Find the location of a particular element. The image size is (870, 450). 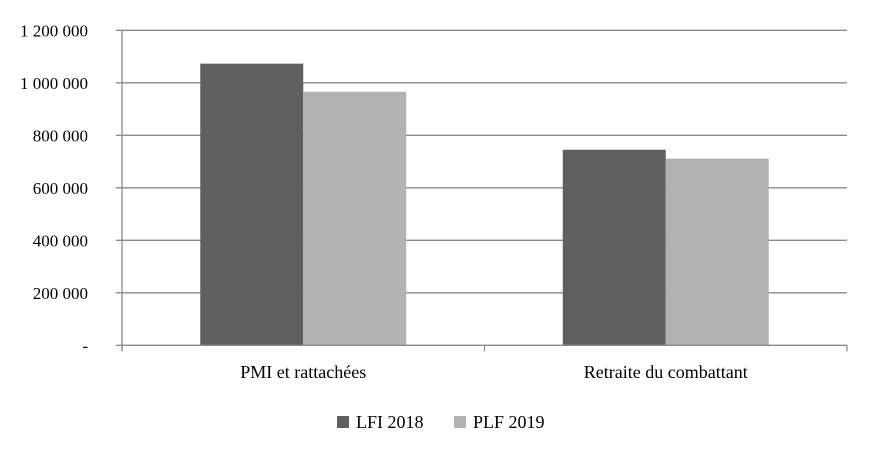

x-tick-label: Retraite du combattant is located at coordinates (666, 372).